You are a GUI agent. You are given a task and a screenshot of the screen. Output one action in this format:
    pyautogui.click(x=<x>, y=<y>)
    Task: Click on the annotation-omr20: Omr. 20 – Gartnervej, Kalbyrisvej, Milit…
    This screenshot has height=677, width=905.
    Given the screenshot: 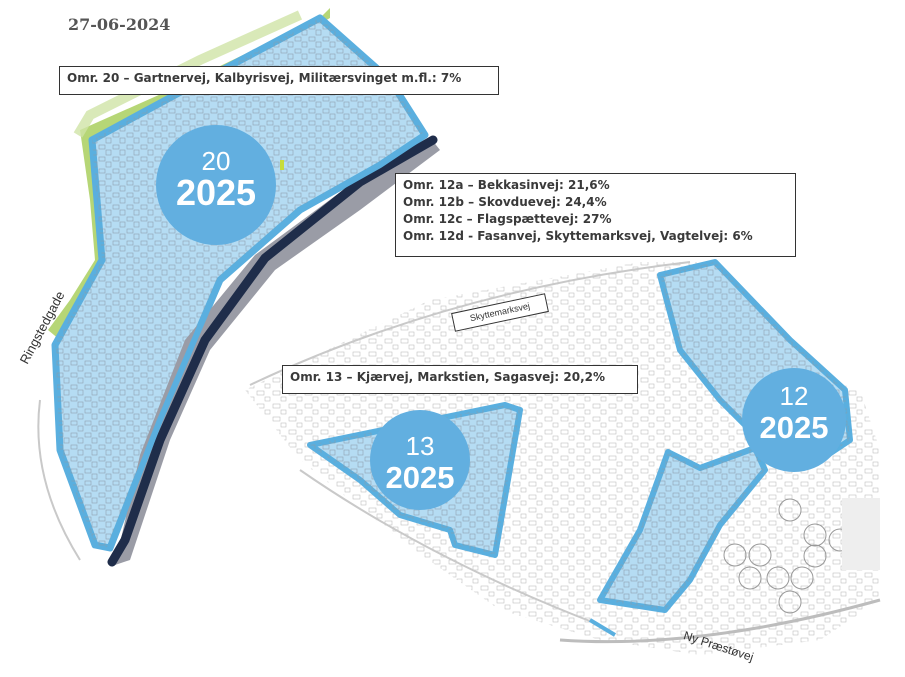 What is the action you would take?
    pyautogui.click(x=279, y=80)
    